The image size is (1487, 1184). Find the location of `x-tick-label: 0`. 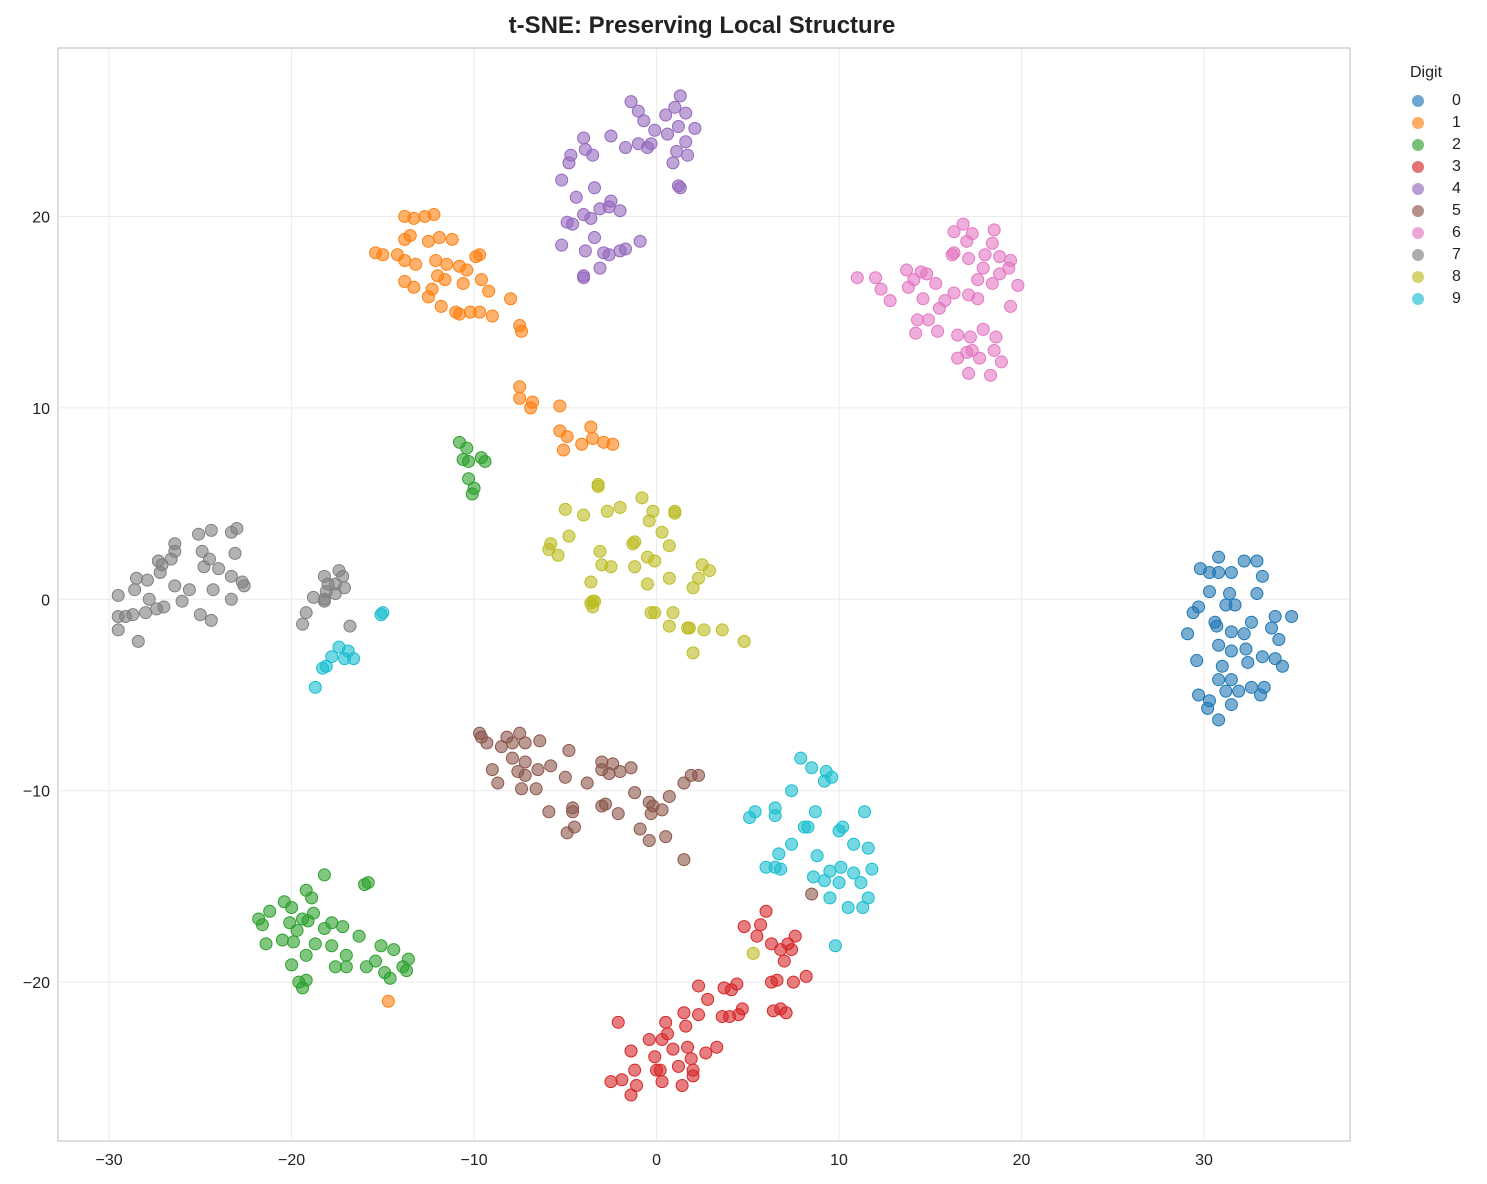

x-tick-label: 0 is located at coordinates (656, 1160).